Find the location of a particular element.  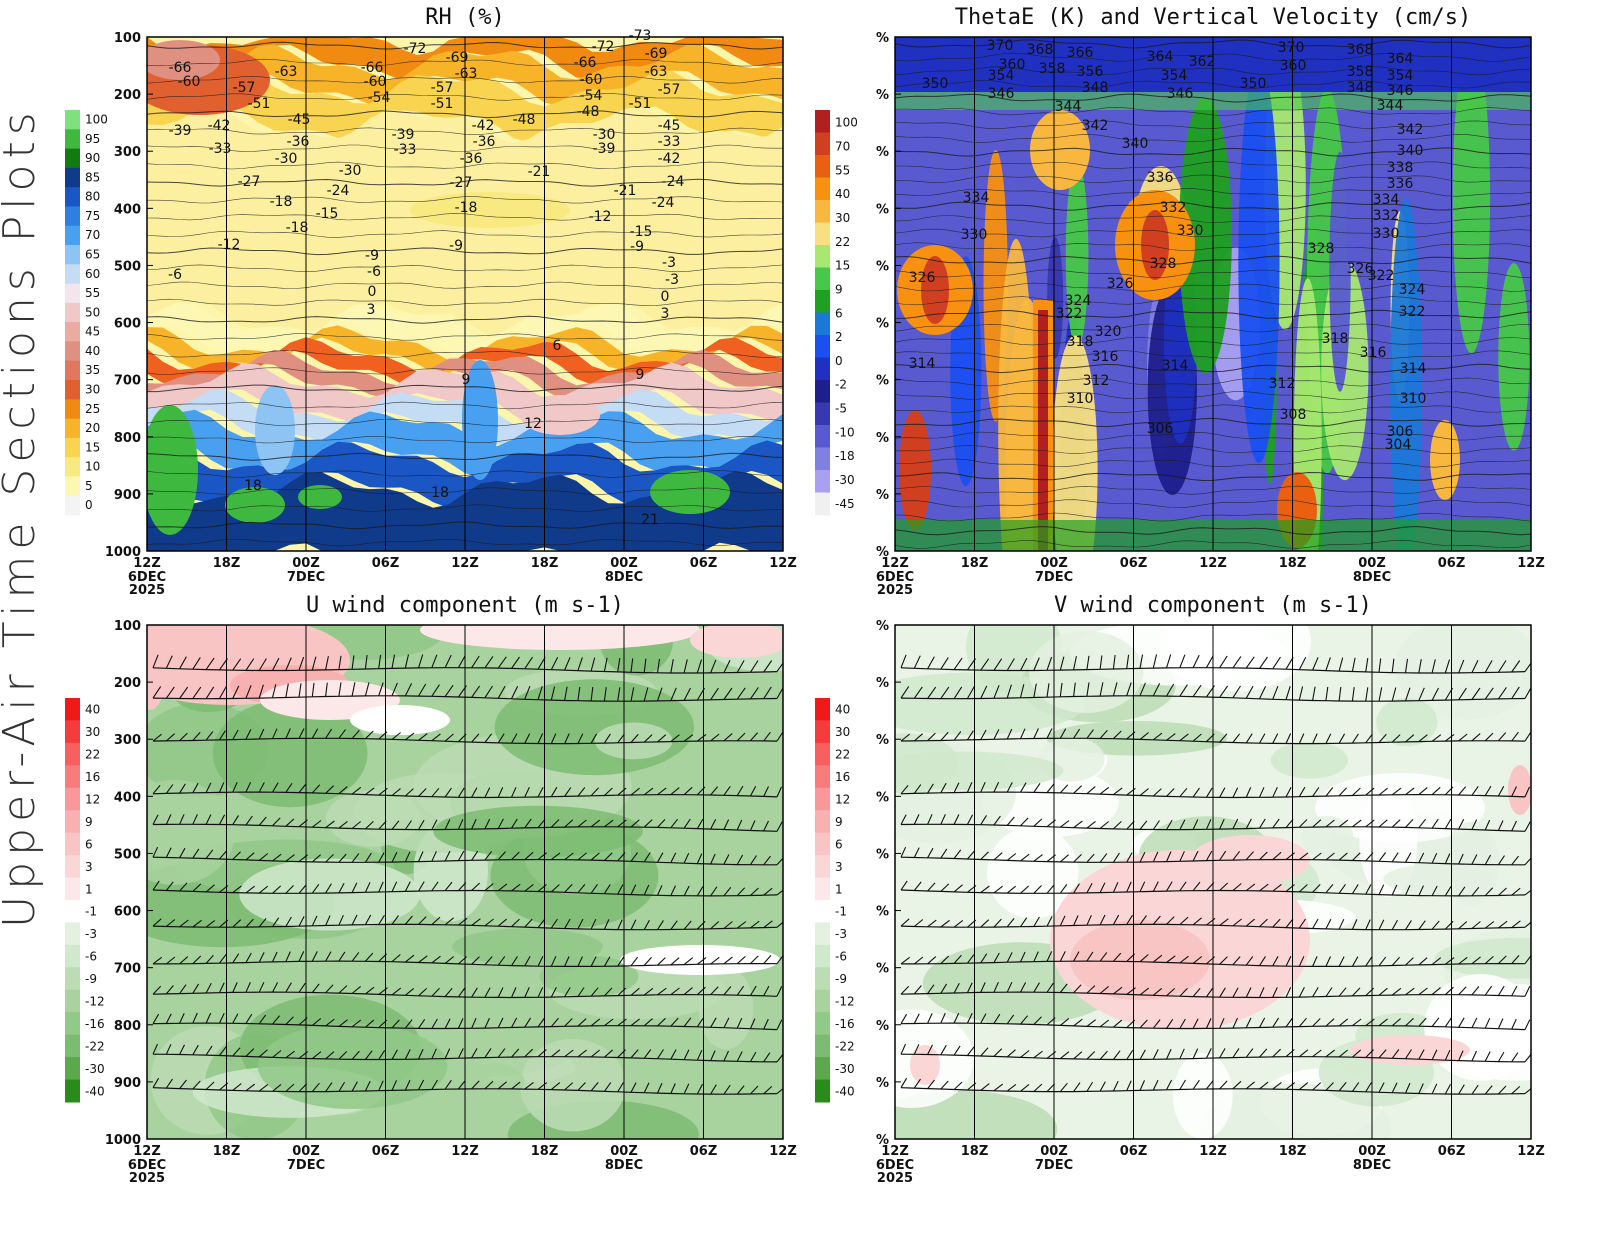

colorbar-label: -40 is located at coordinates (95, 1091).